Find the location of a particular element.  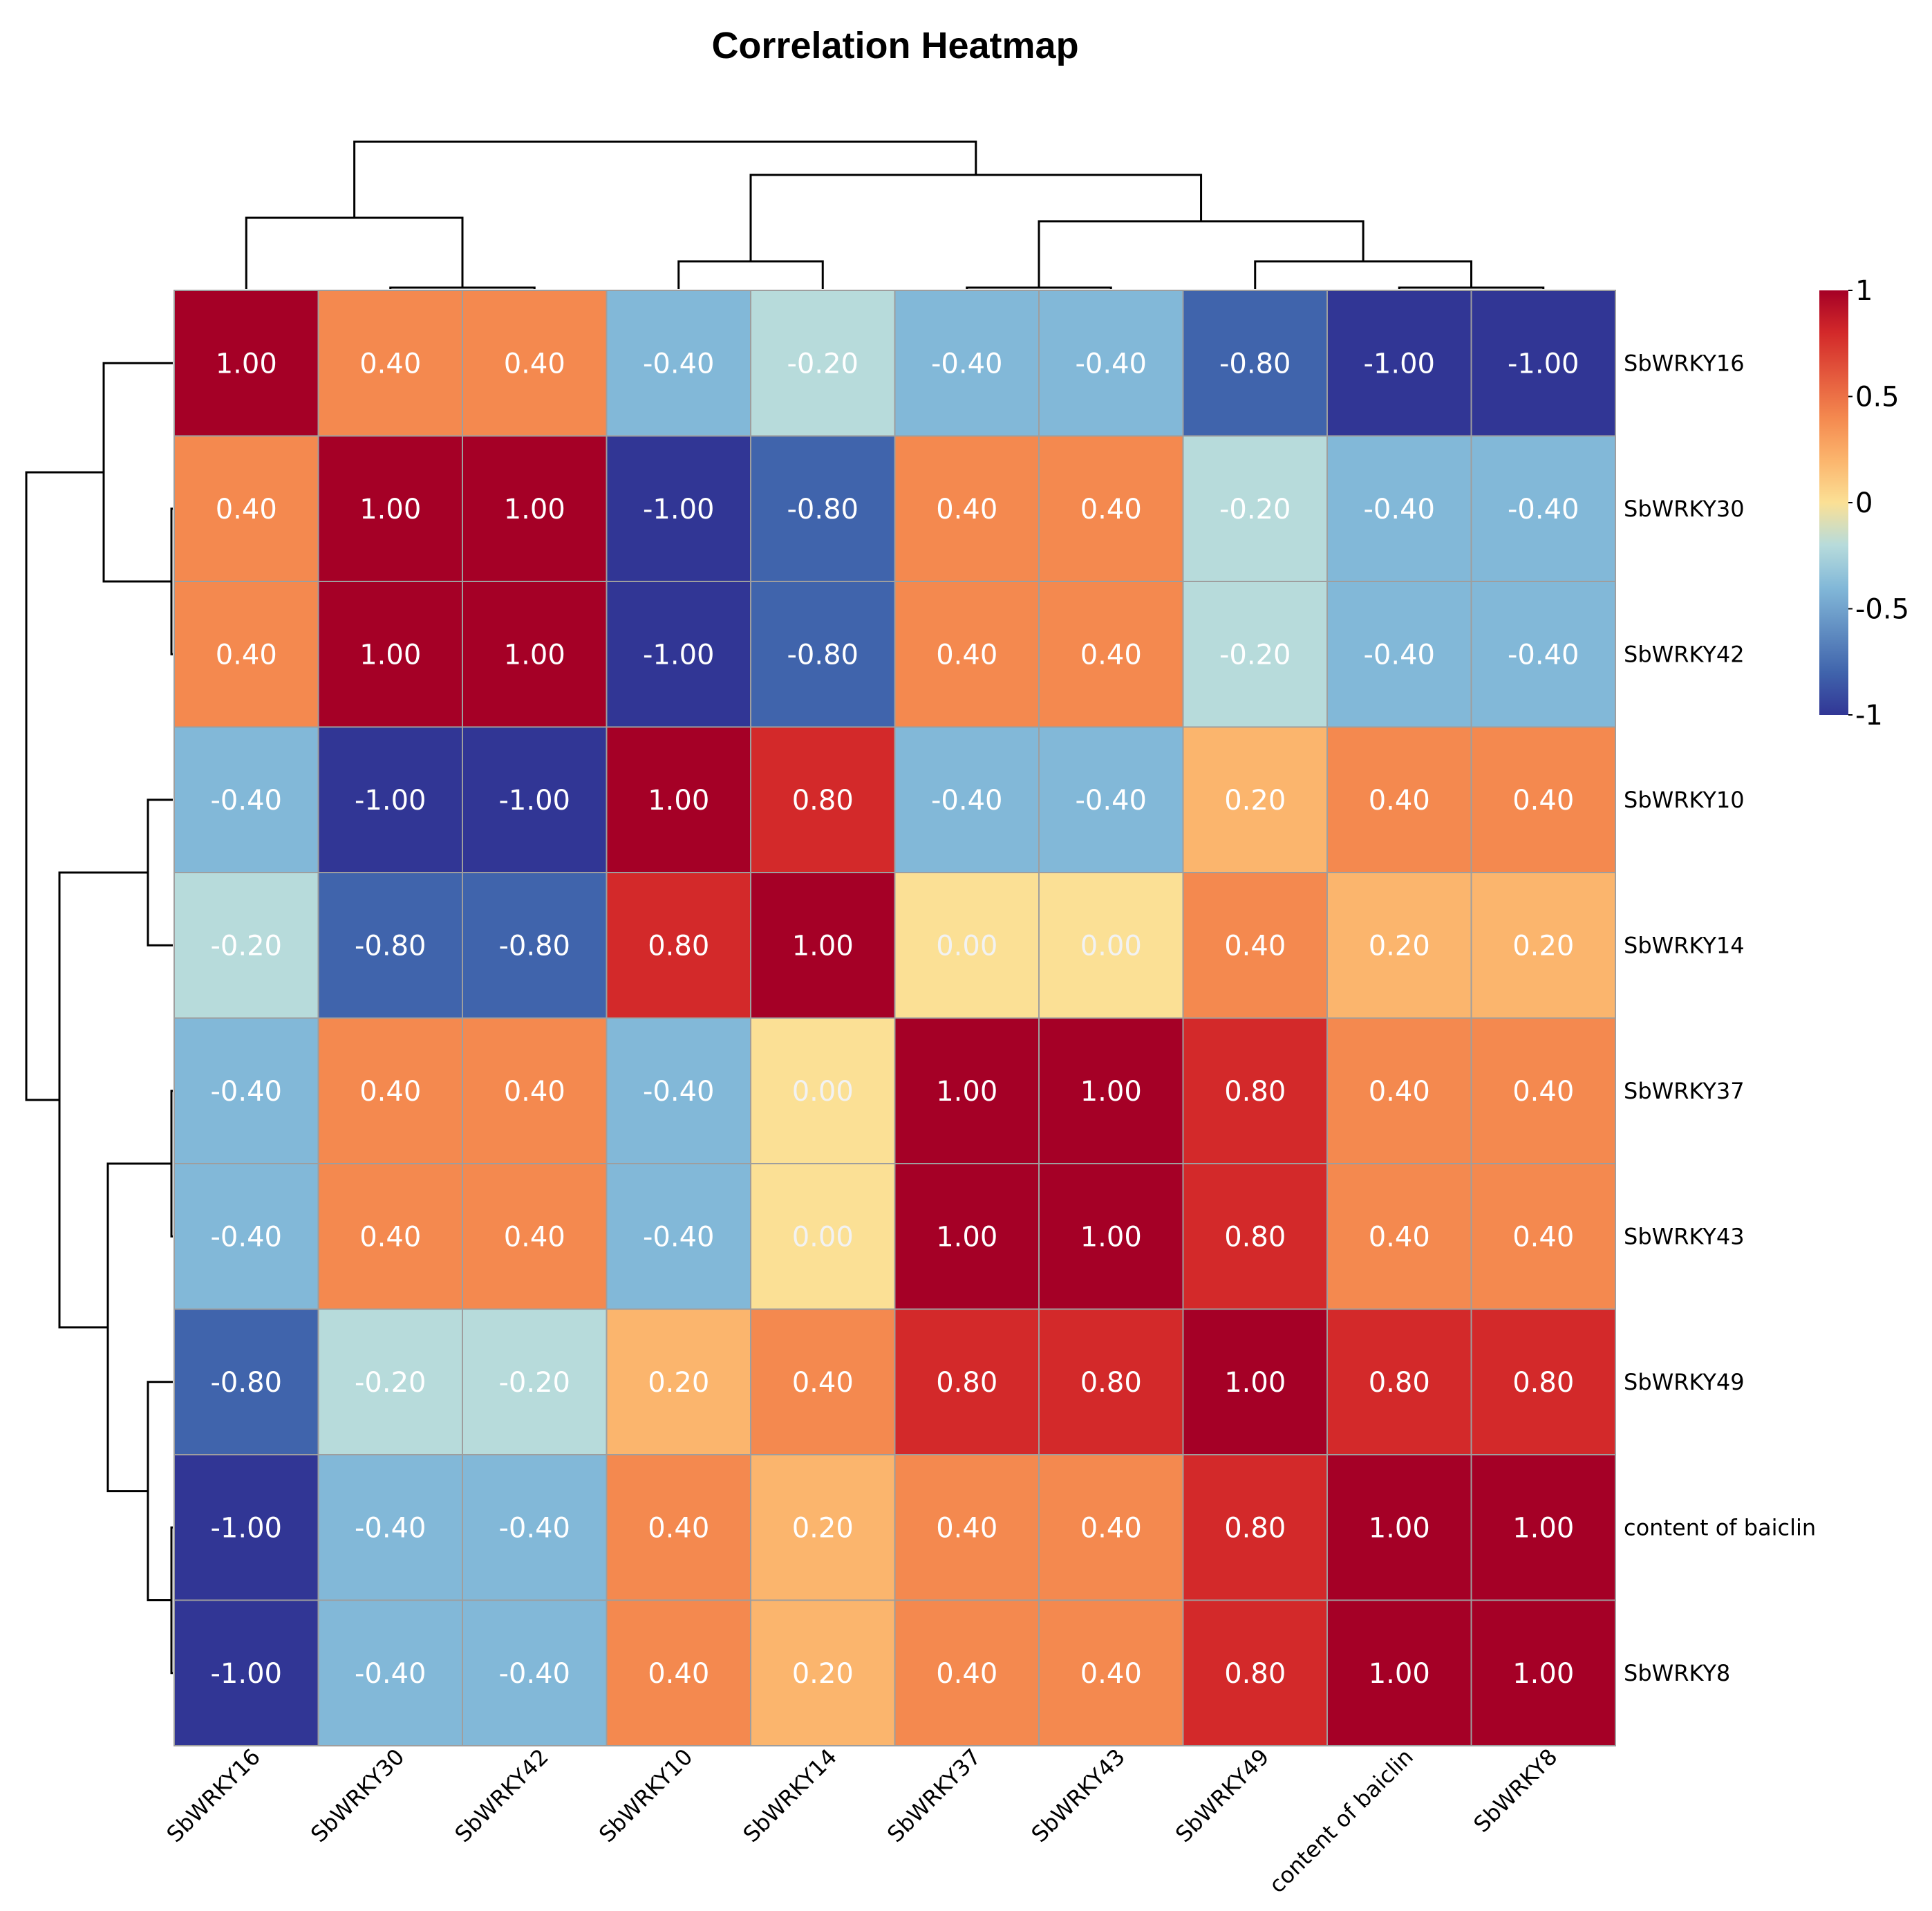

row-dendrogram is located at coordinates (99, 1018).